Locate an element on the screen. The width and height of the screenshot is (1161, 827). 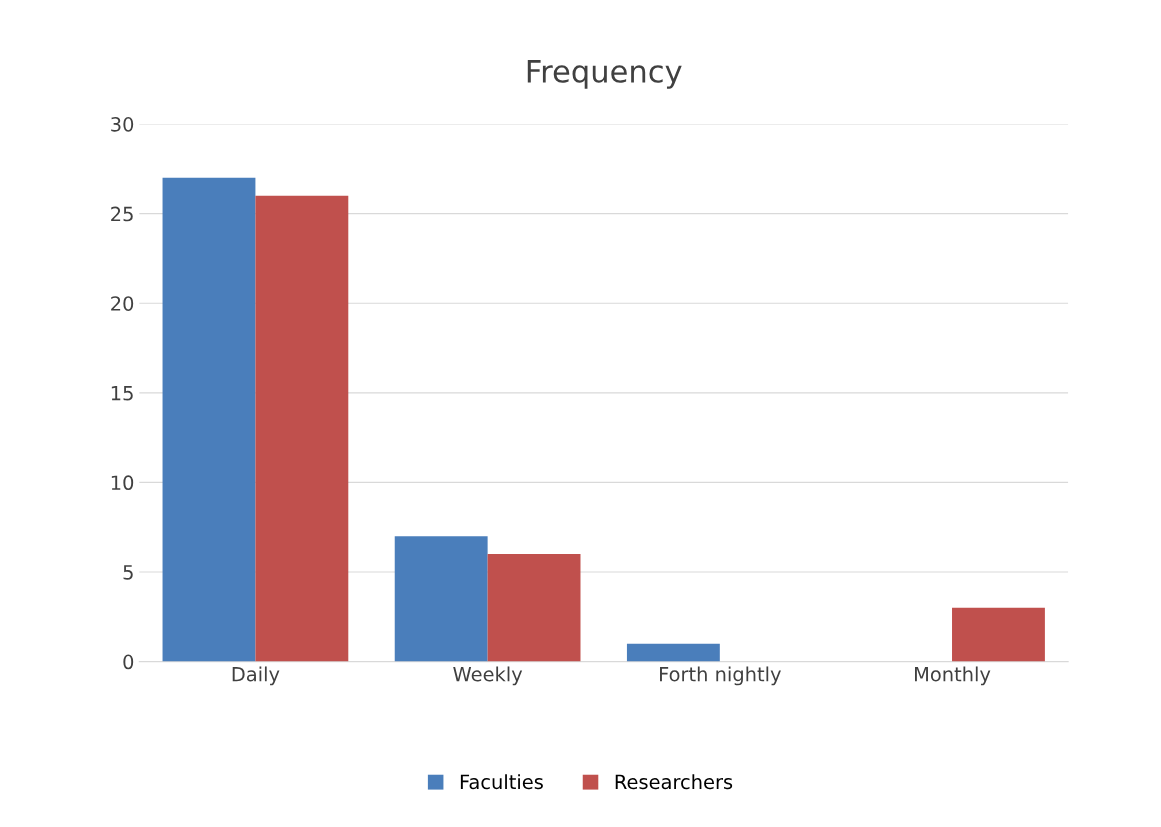
x-tick-label: Weekly is located at coordinates (488, 676).